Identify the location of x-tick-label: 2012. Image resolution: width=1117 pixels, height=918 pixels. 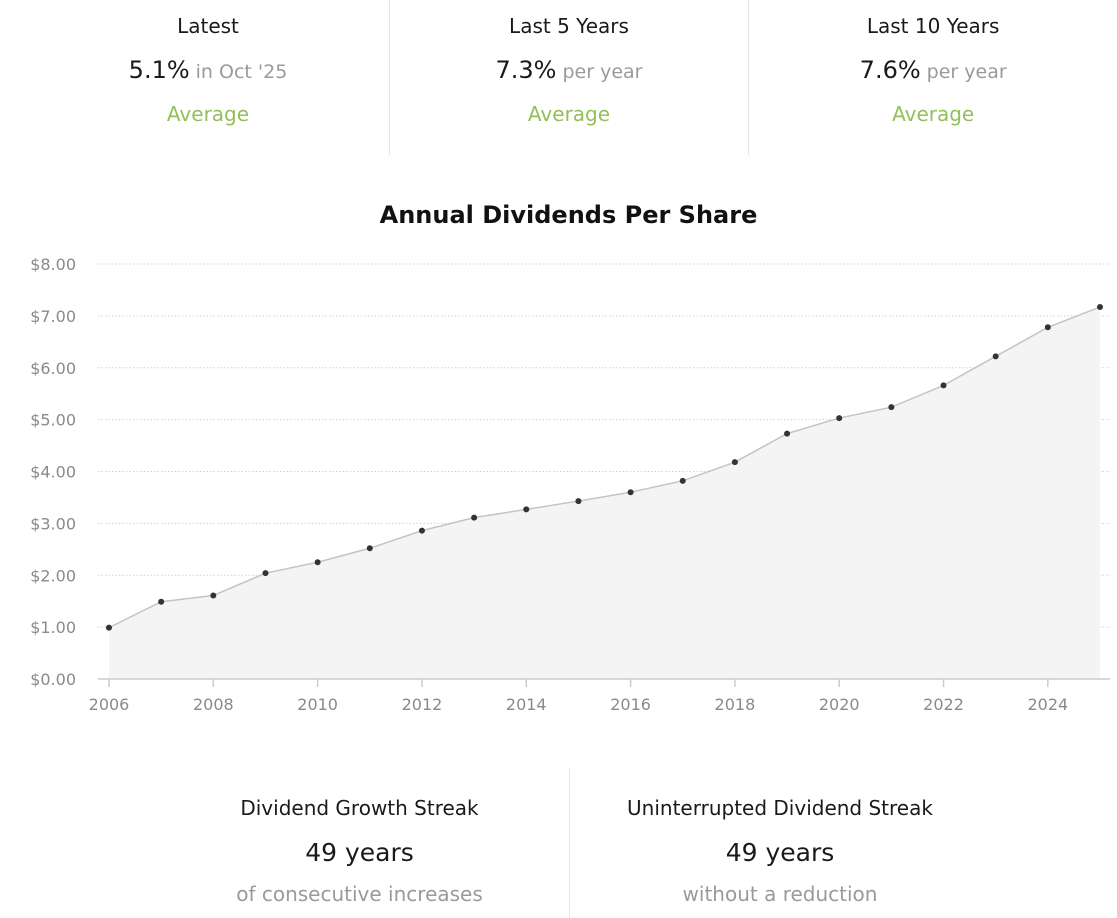
(422, 704).